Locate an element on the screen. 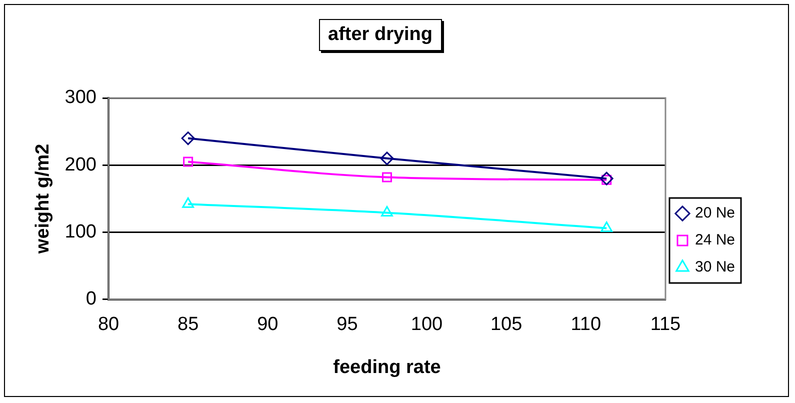 Image resolution: width=795 pixels, height=403 pixels. x-tick-label: 100 is located at coordinates (426, 325).